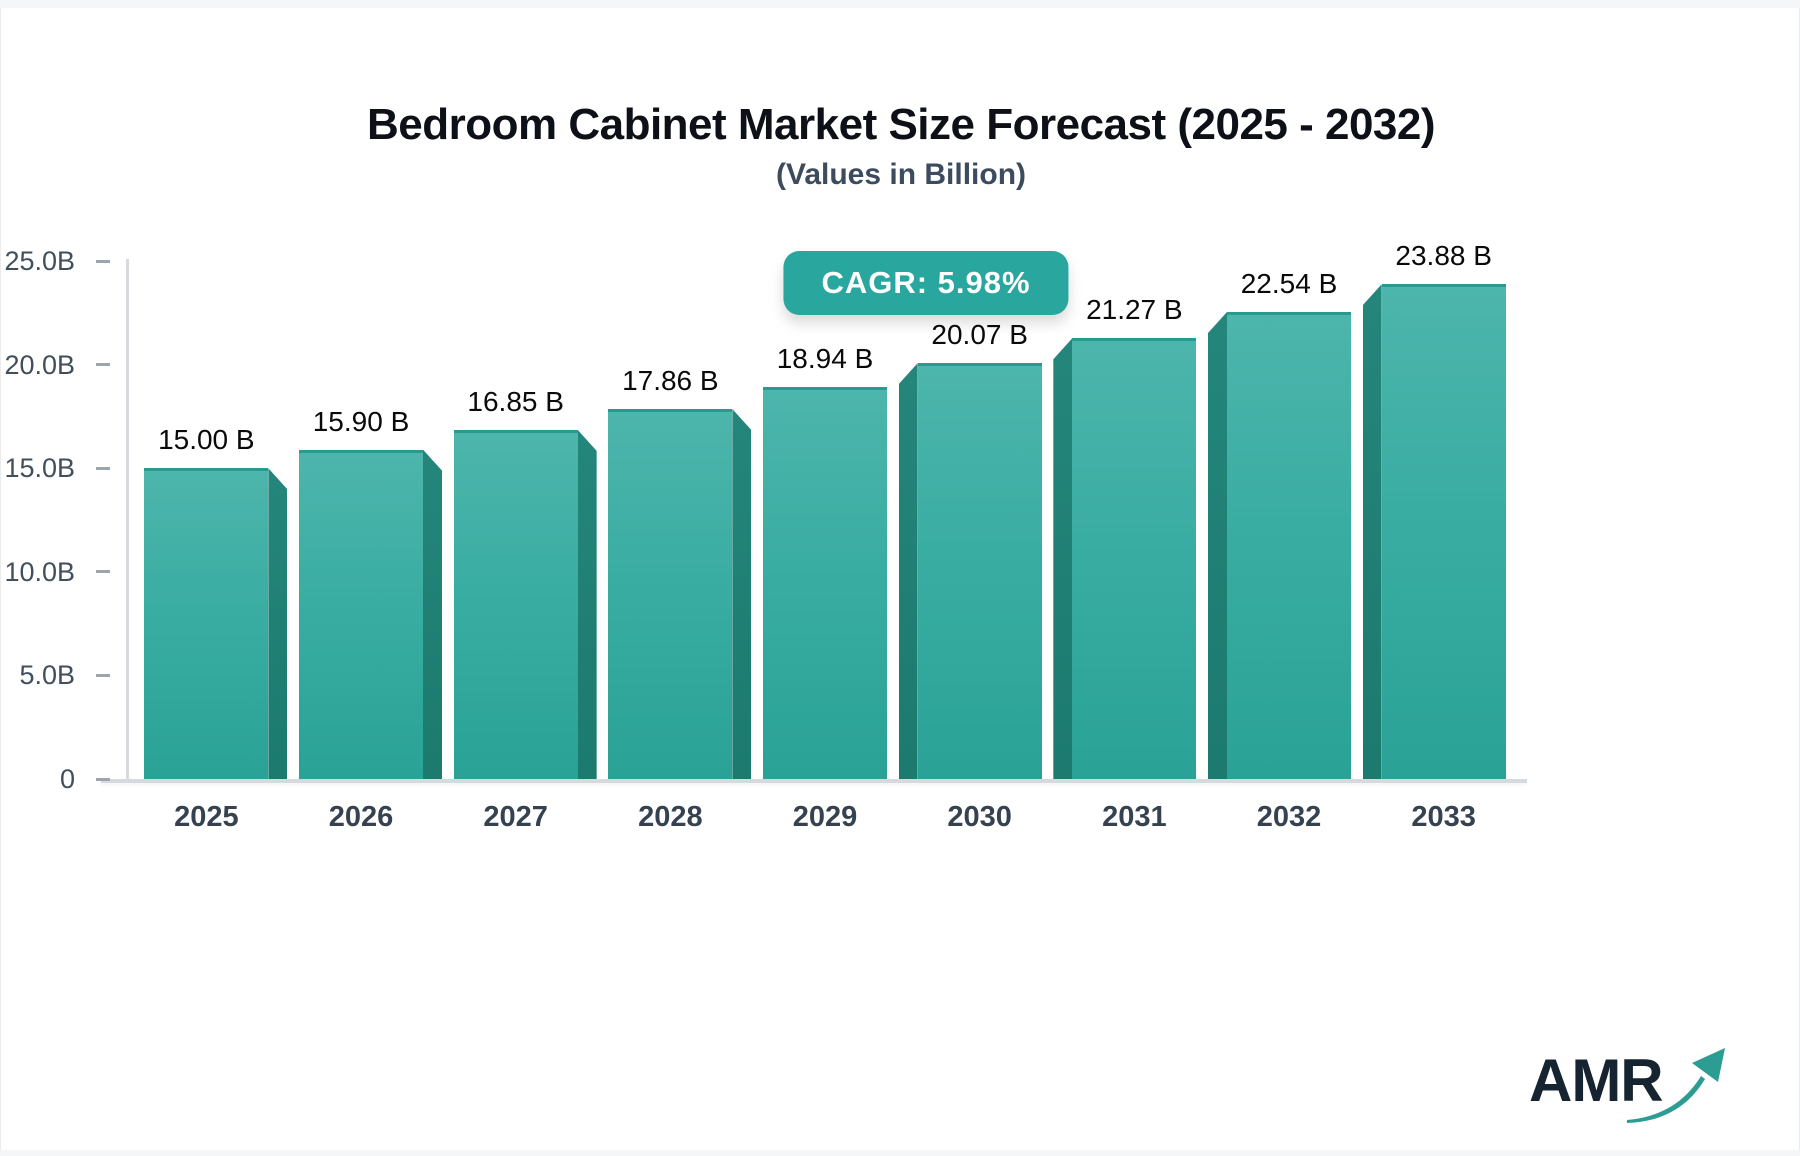  Describe the element at coordinates (515, 817) in the screenshot. I see `x-tick-label: 2027` at that location.